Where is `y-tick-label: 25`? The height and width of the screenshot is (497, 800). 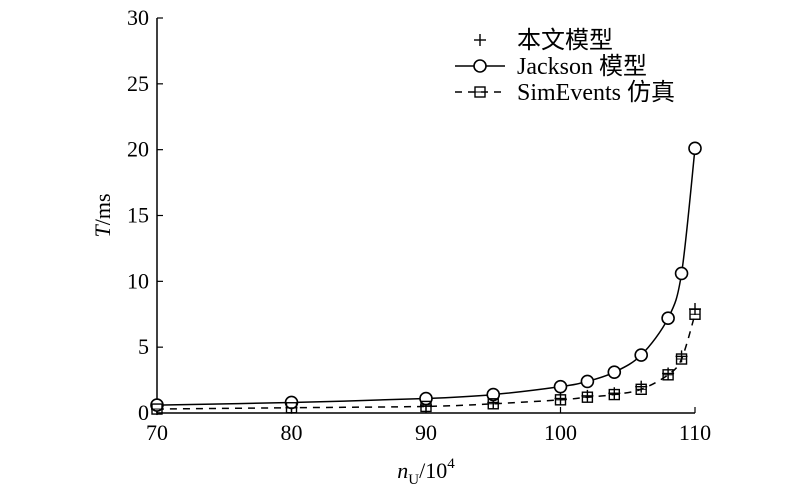
y-tick-label: 25 is located at coordinates (138, 83).